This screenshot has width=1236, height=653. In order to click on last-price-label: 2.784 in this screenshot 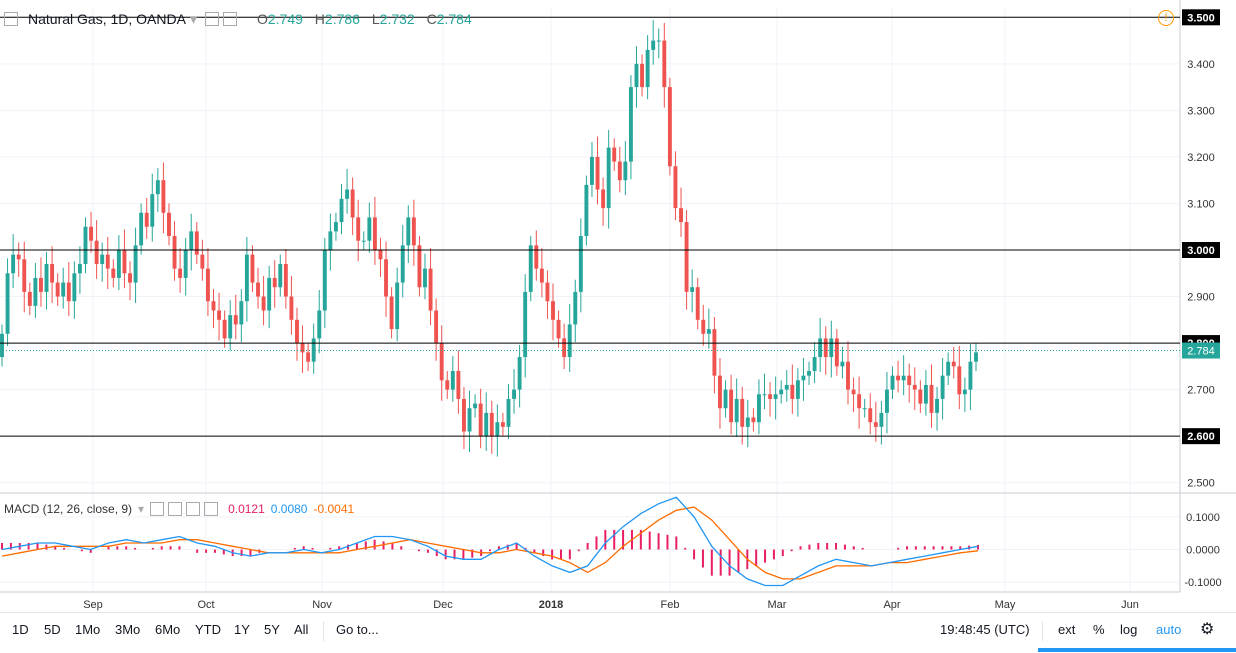, I will do `click(1201, 352)`.